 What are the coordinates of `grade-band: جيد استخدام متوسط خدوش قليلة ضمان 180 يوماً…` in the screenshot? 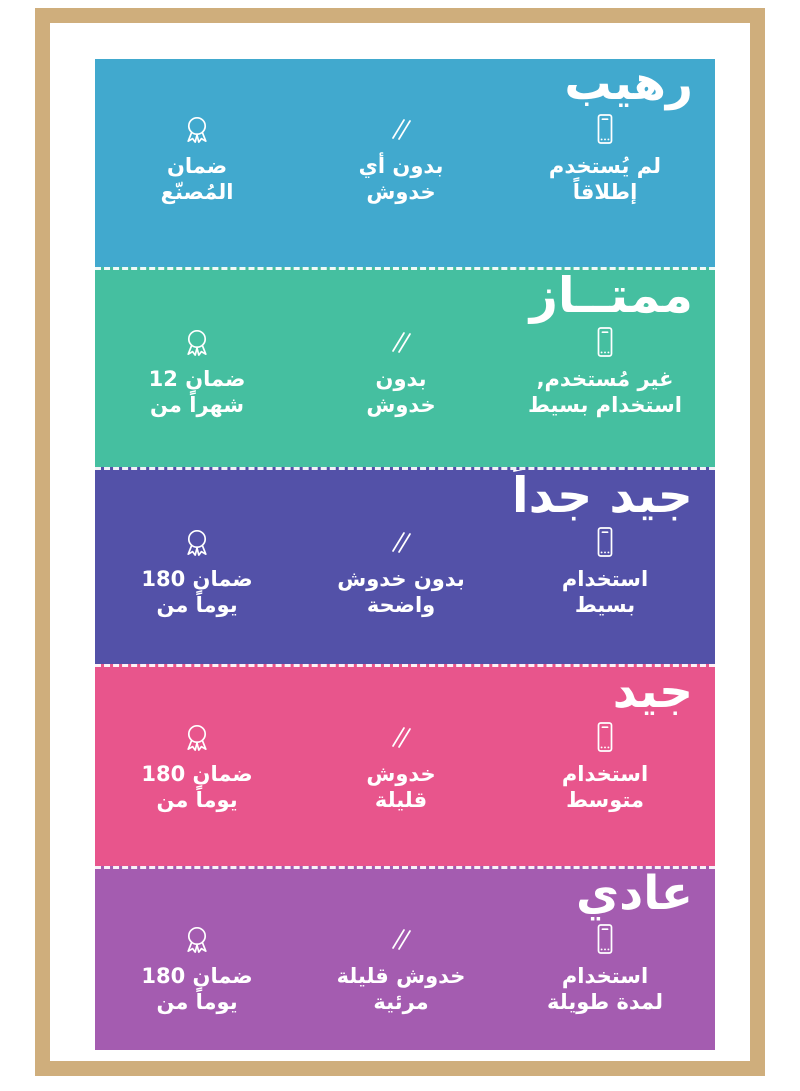 It's located at (405, 765).